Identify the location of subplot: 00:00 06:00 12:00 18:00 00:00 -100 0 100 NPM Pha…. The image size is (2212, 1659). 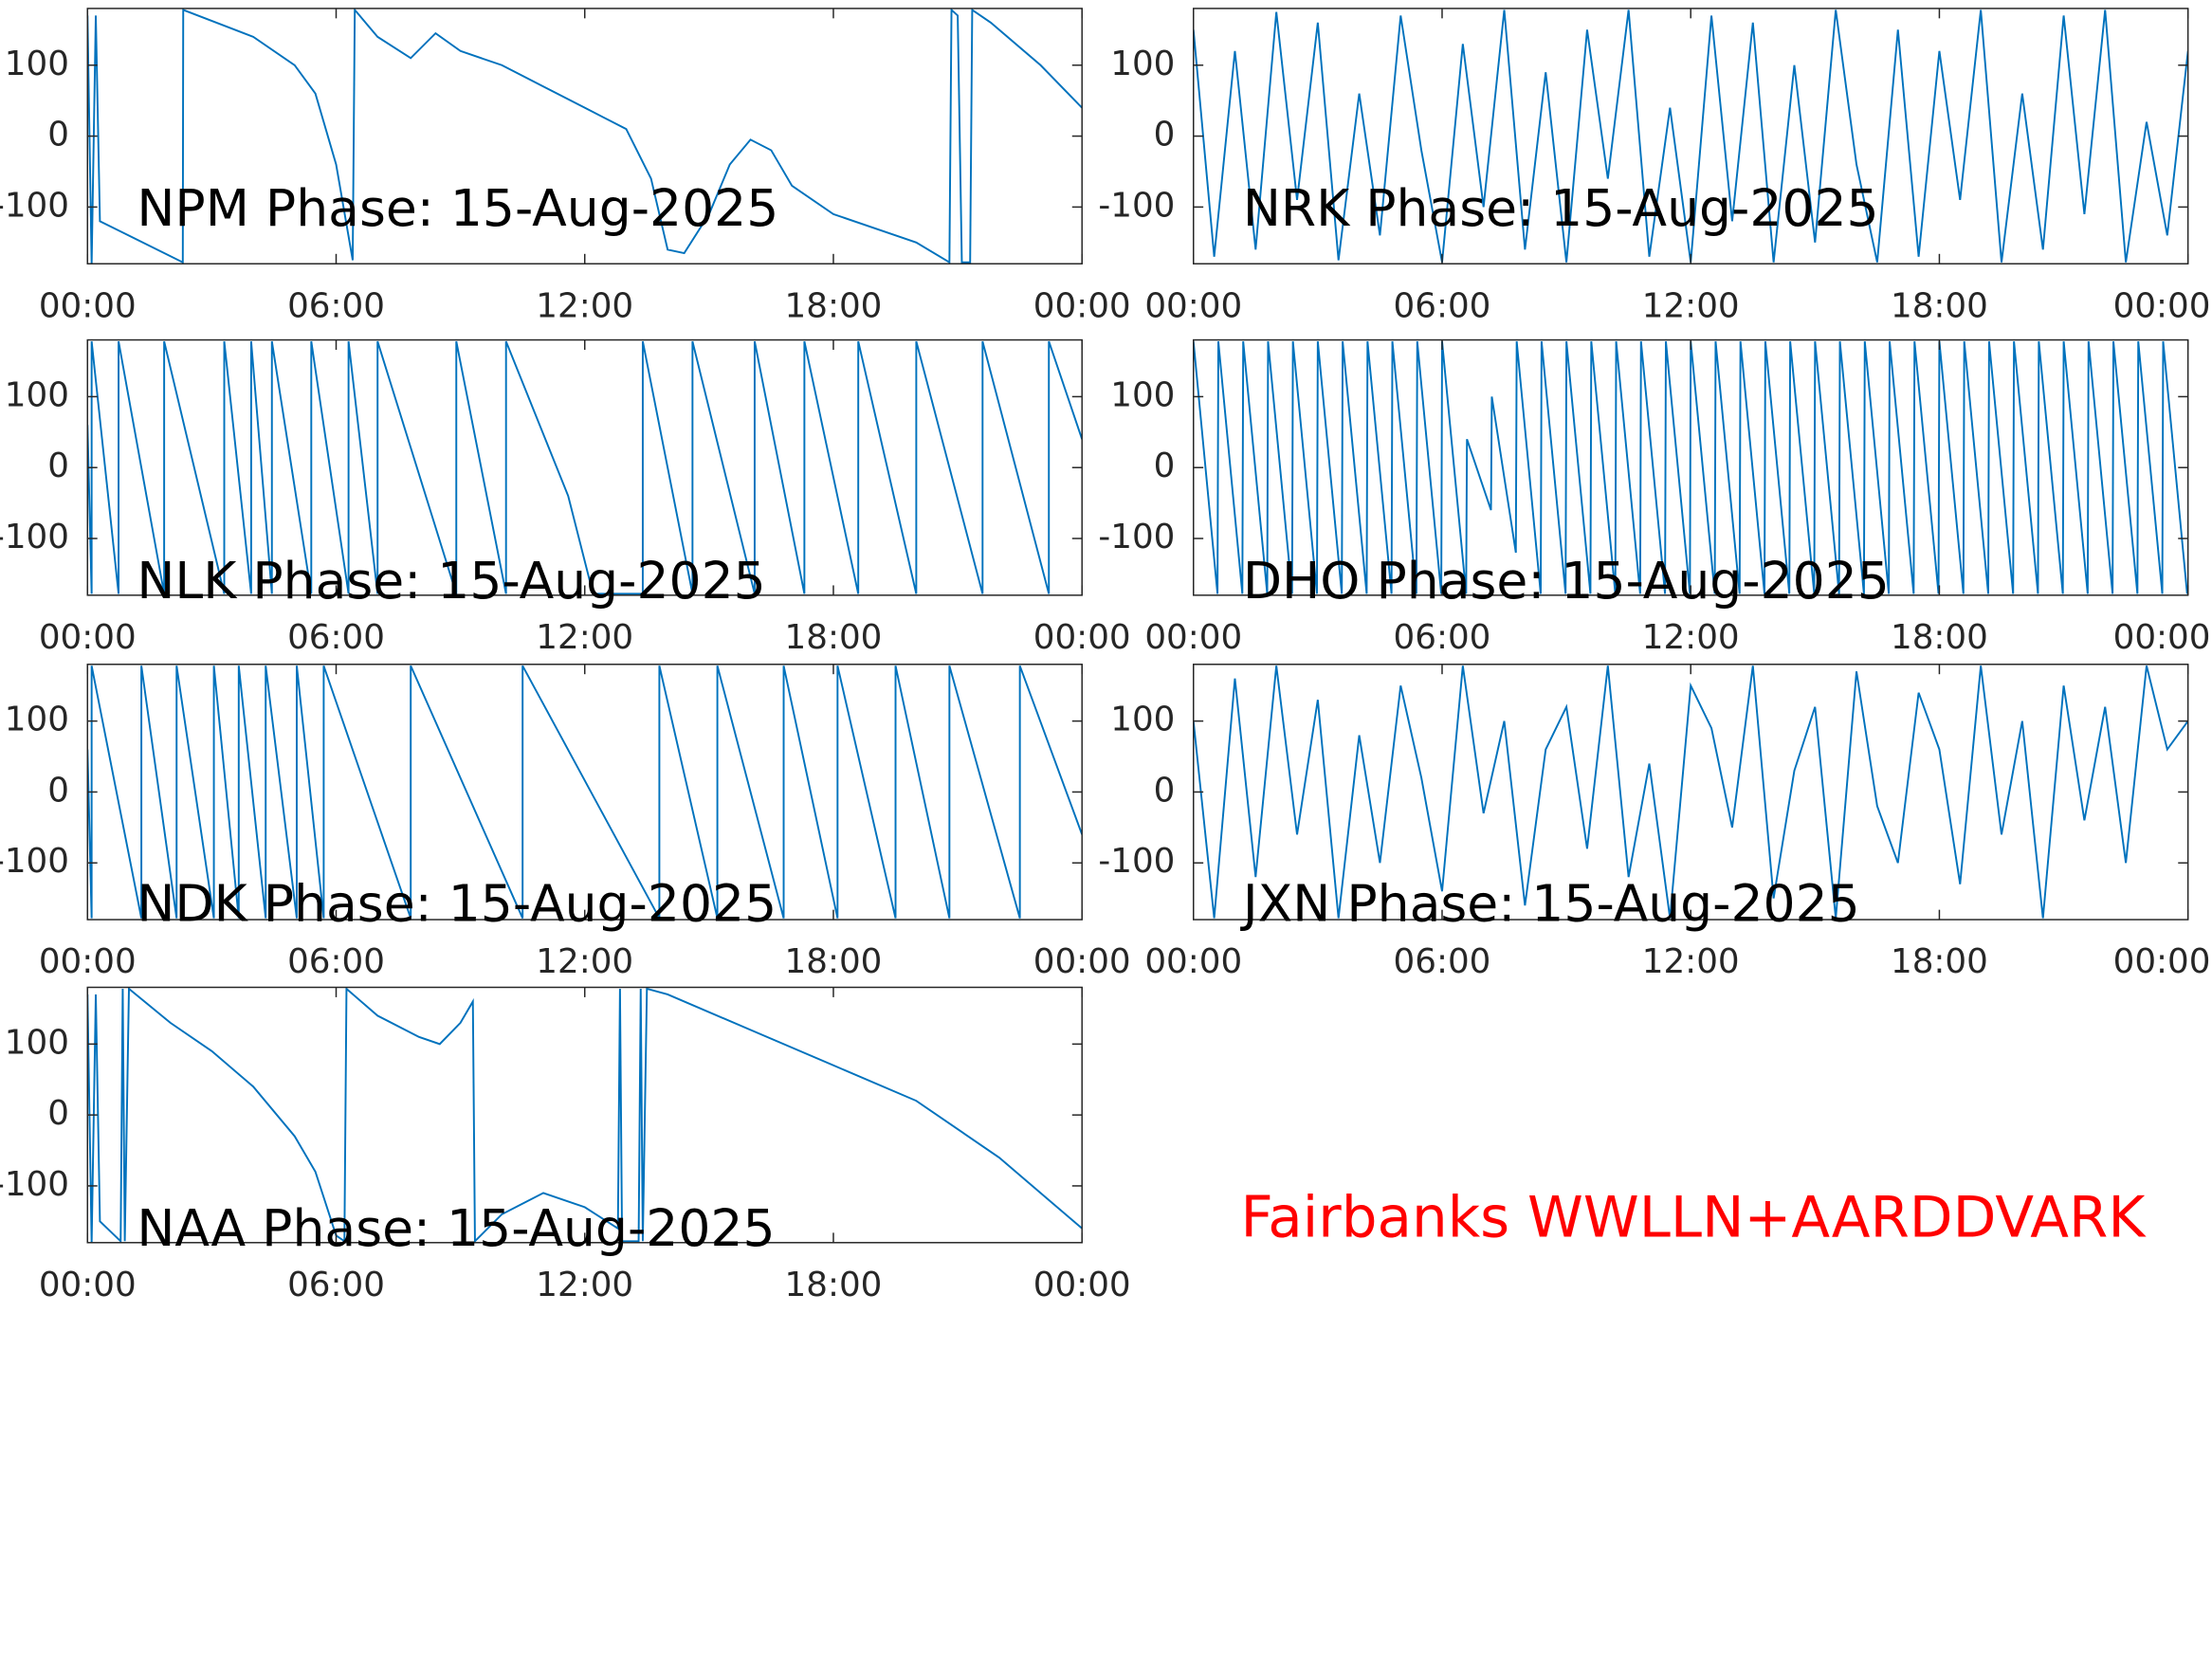
(565, 166).